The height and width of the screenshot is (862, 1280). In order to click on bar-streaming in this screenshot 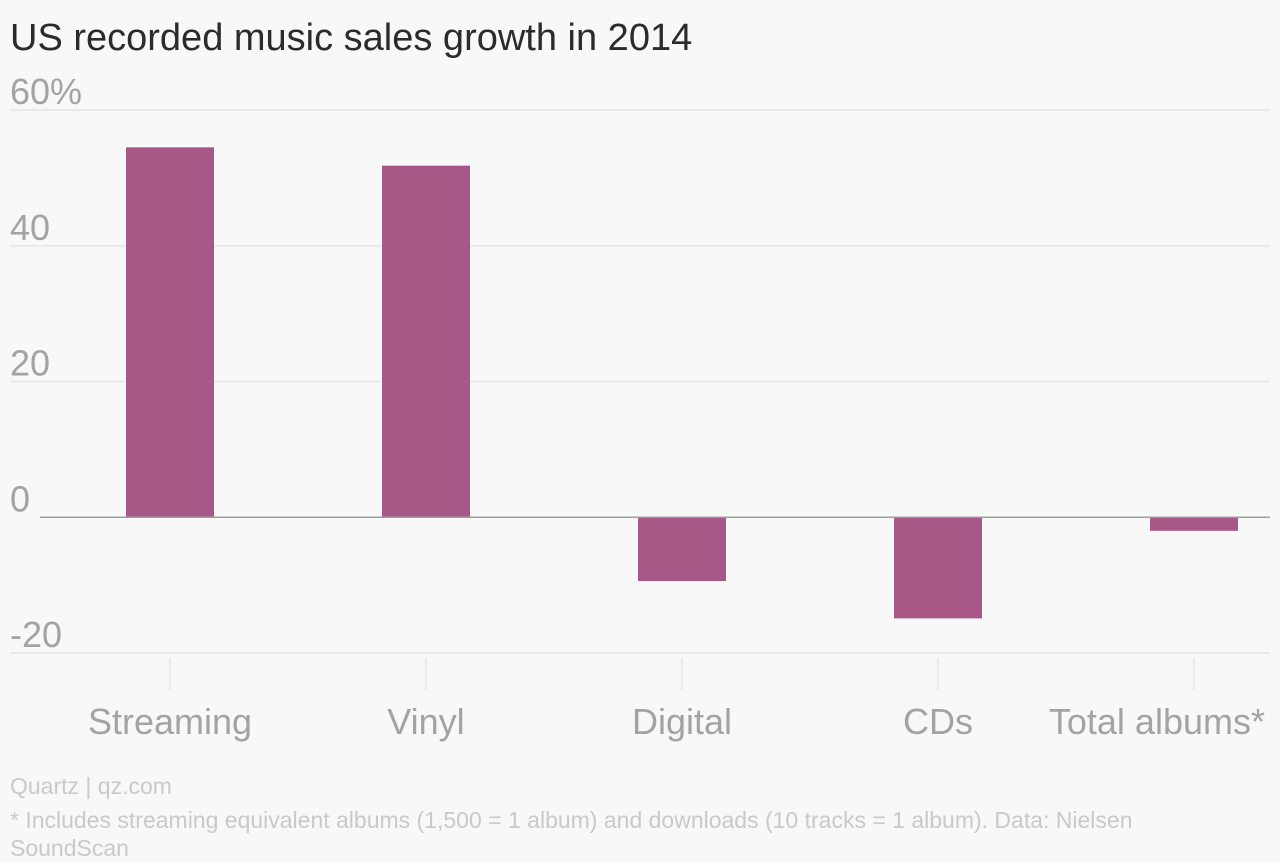, I will do `click(170, 332)`.